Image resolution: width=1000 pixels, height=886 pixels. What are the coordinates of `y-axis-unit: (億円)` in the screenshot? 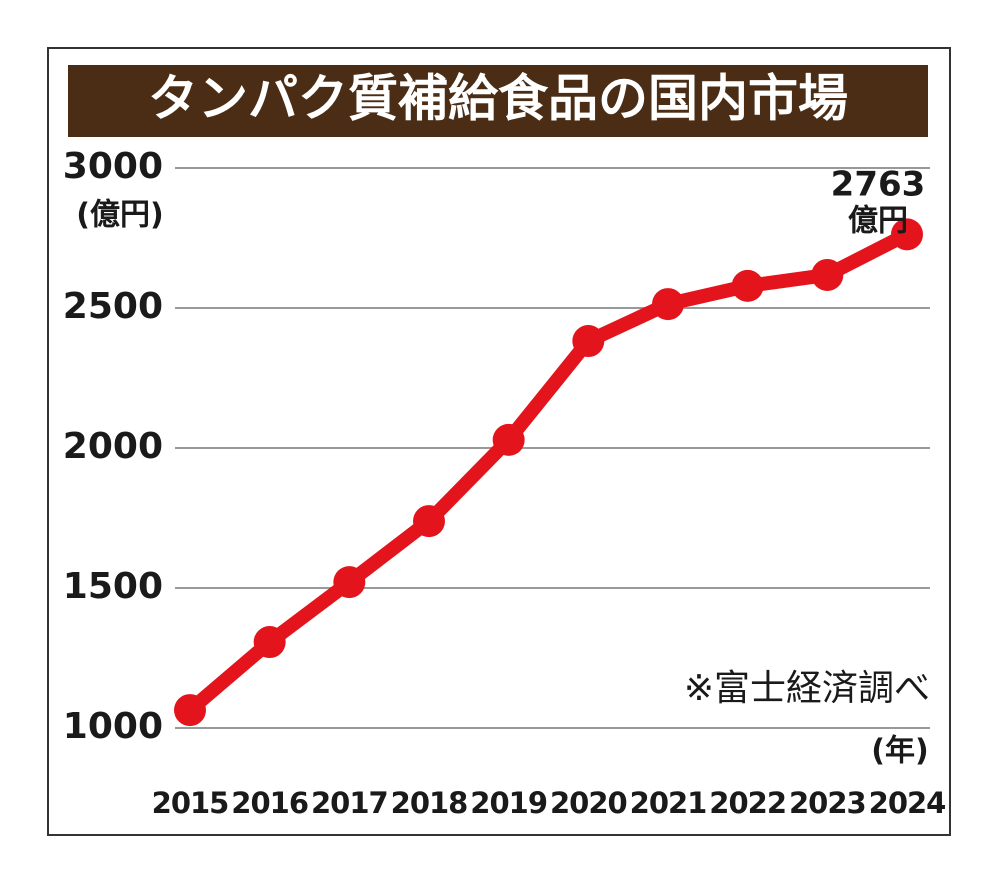 It's located at (119, 215).